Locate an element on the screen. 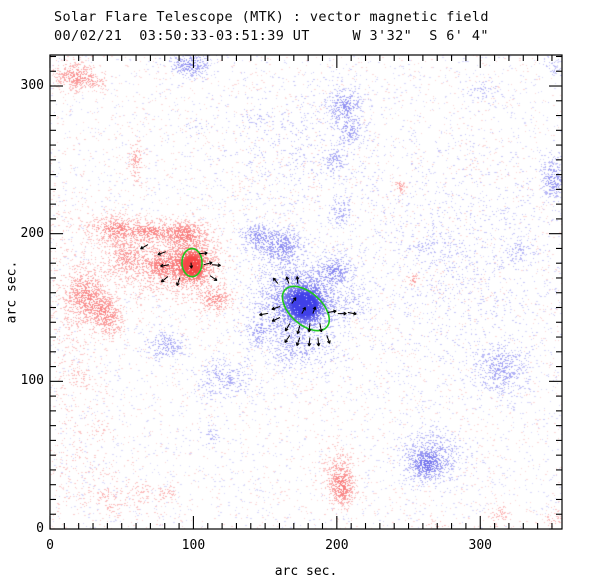  x-tick-label: 100 is located at coordinates (193, 545).